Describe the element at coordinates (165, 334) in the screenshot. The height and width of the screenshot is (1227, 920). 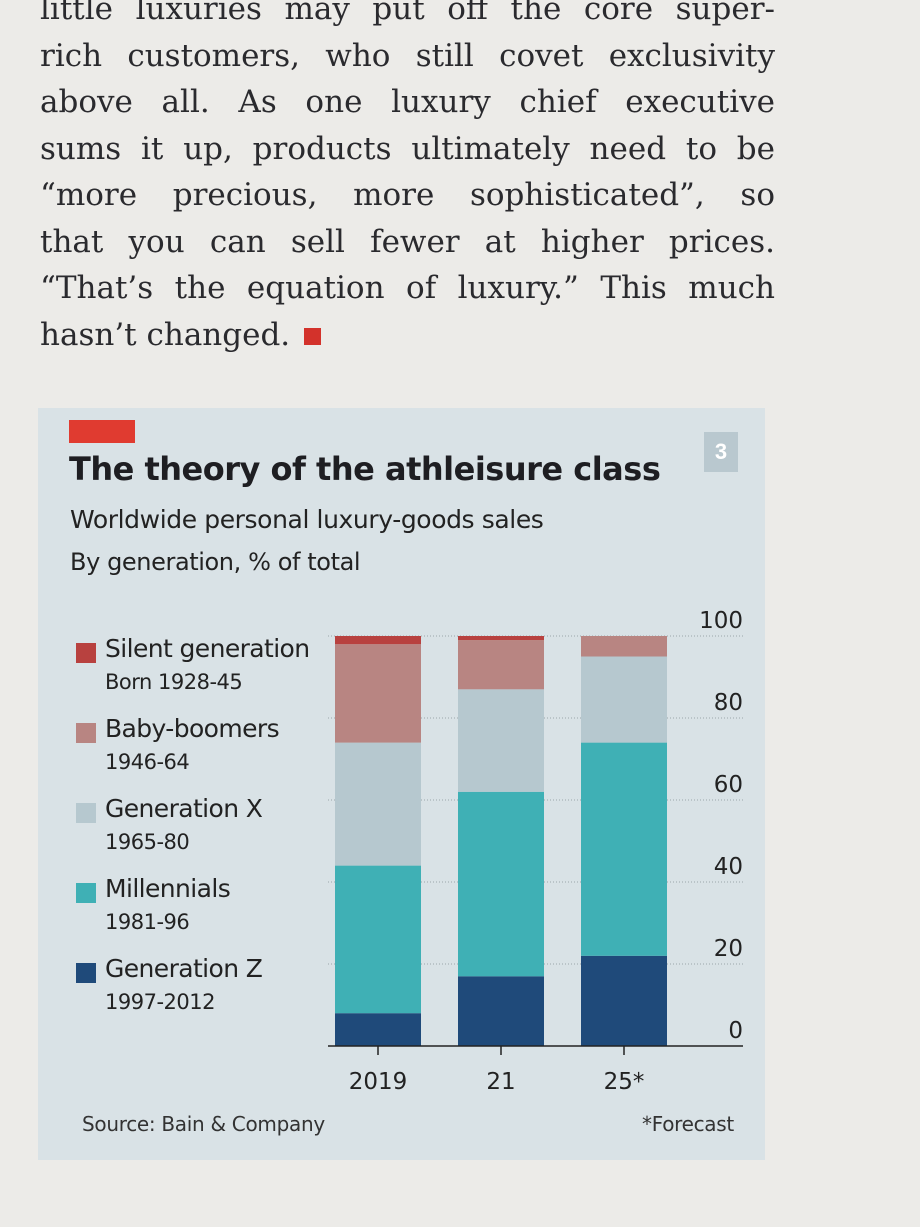
I see `article-line: hasn’t changed.` at that location.